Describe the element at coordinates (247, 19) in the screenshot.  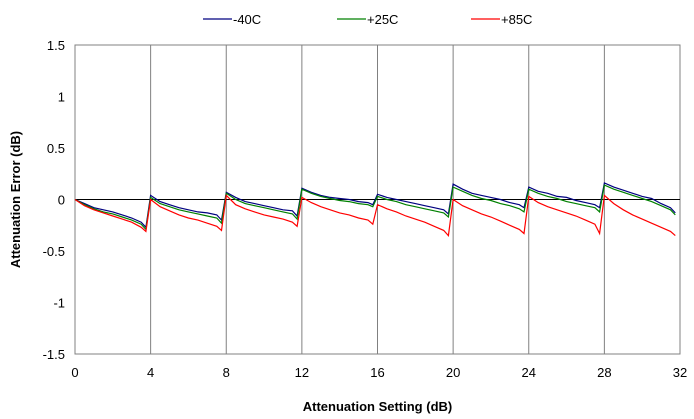
I see `legend-label-0: -40C` at that location.